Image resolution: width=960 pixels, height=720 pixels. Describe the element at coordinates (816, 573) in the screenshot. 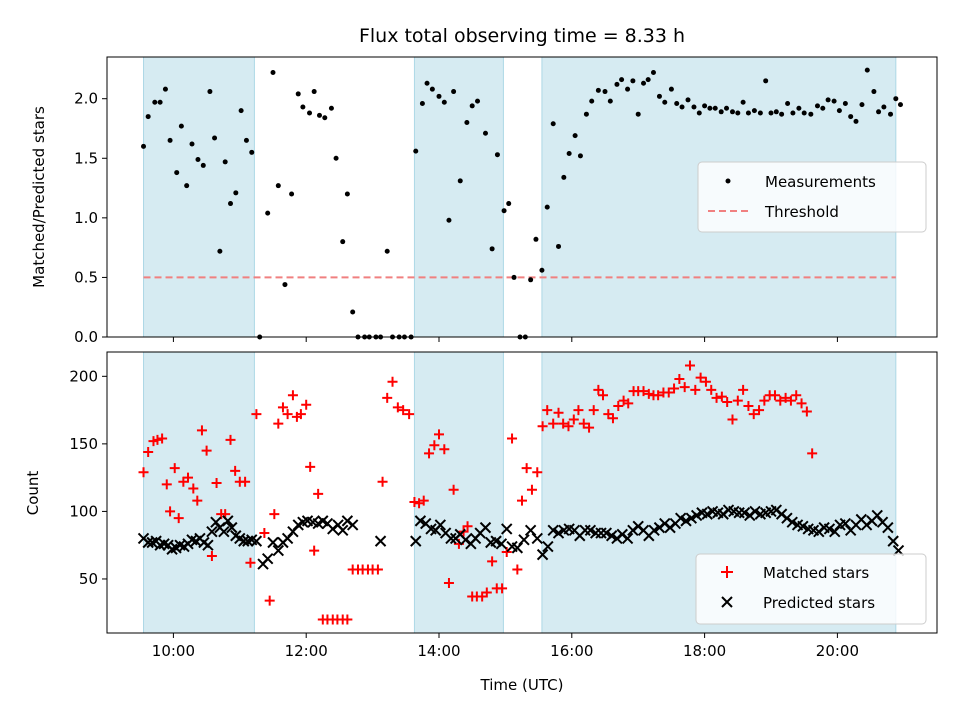

I see `legend-matched-label: Matched stars` at that location.